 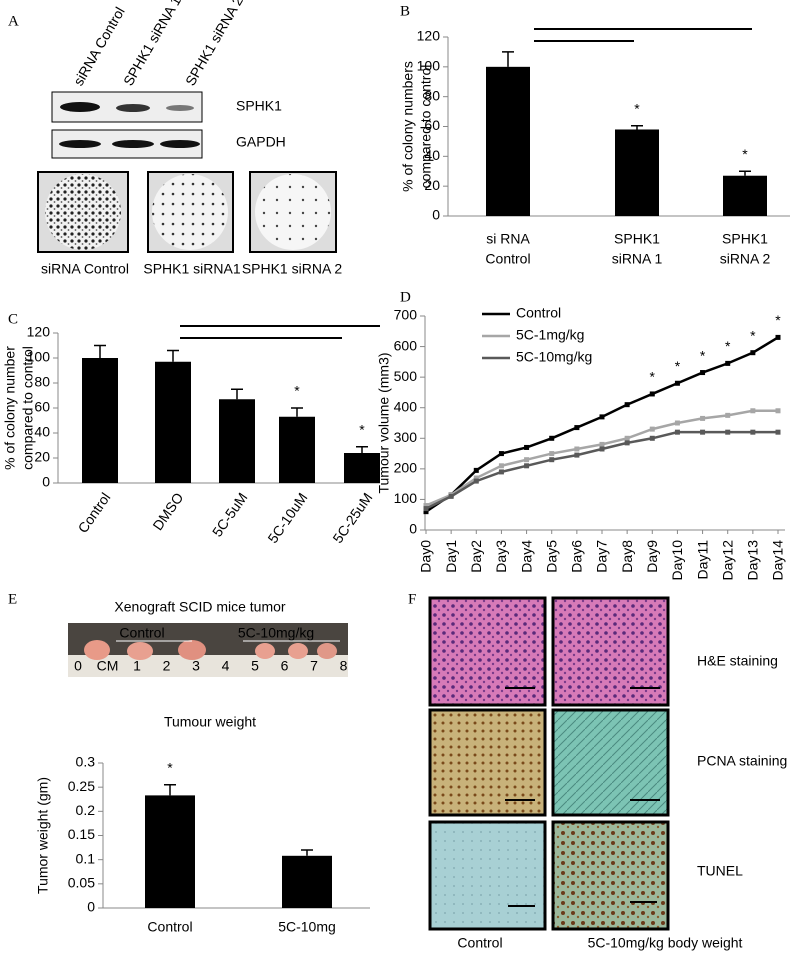 I want to click on x-tick-label: Day9, so click(x=652, y=556).